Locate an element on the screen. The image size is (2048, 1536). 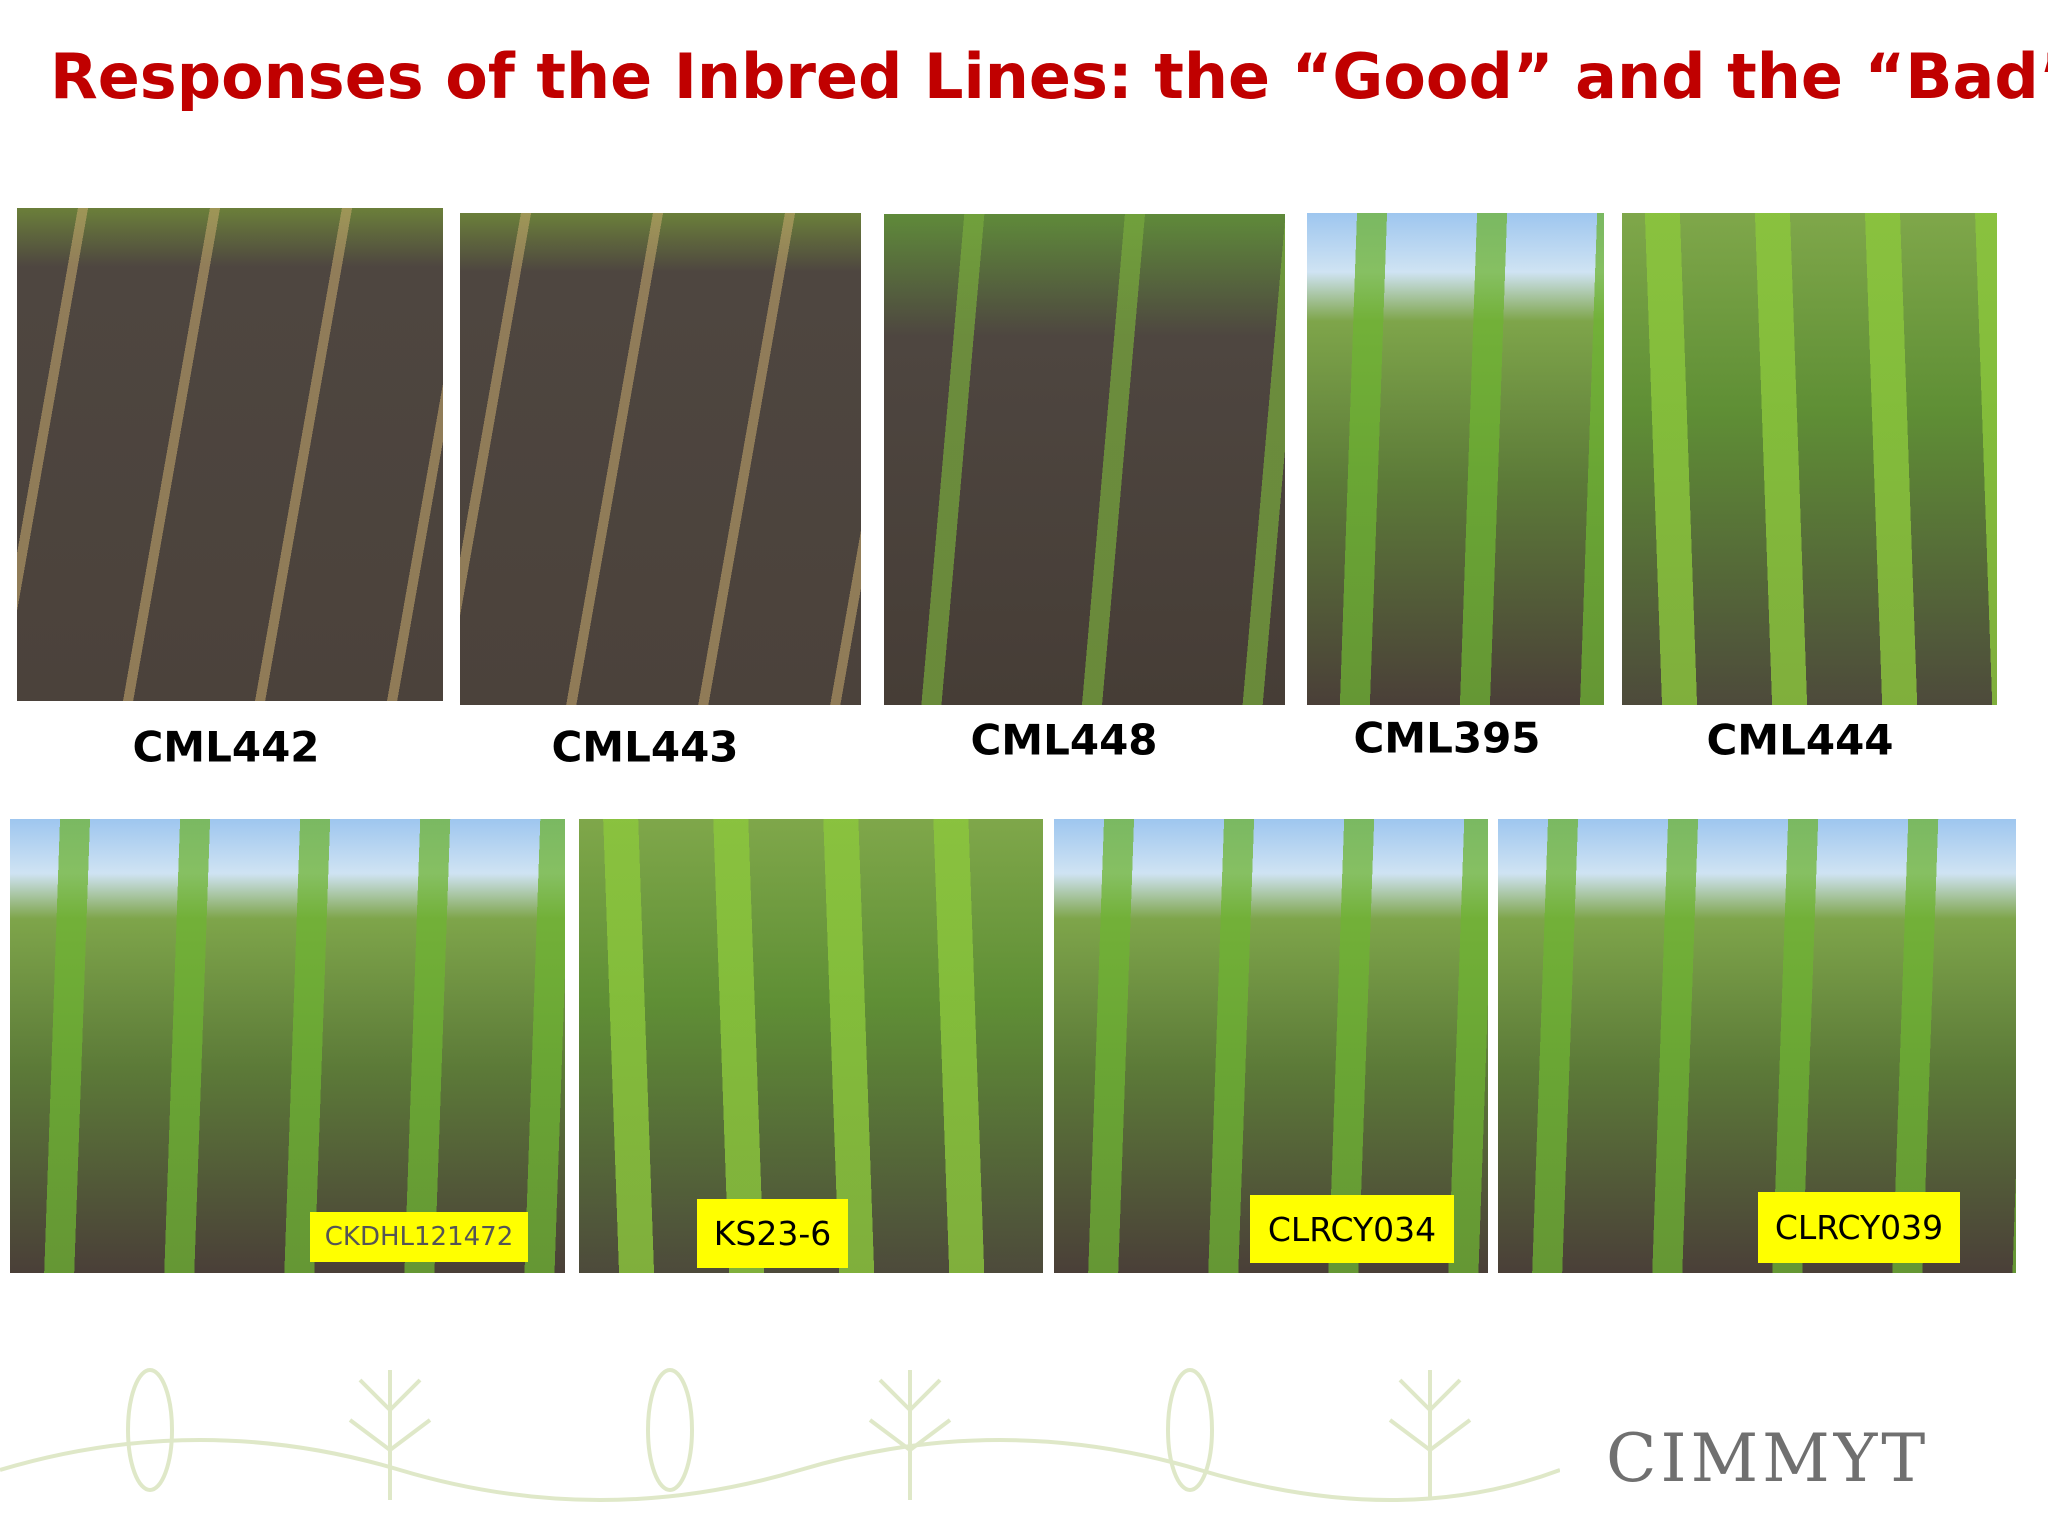
photo-label: CML442 is located at coordinates (226, 747).